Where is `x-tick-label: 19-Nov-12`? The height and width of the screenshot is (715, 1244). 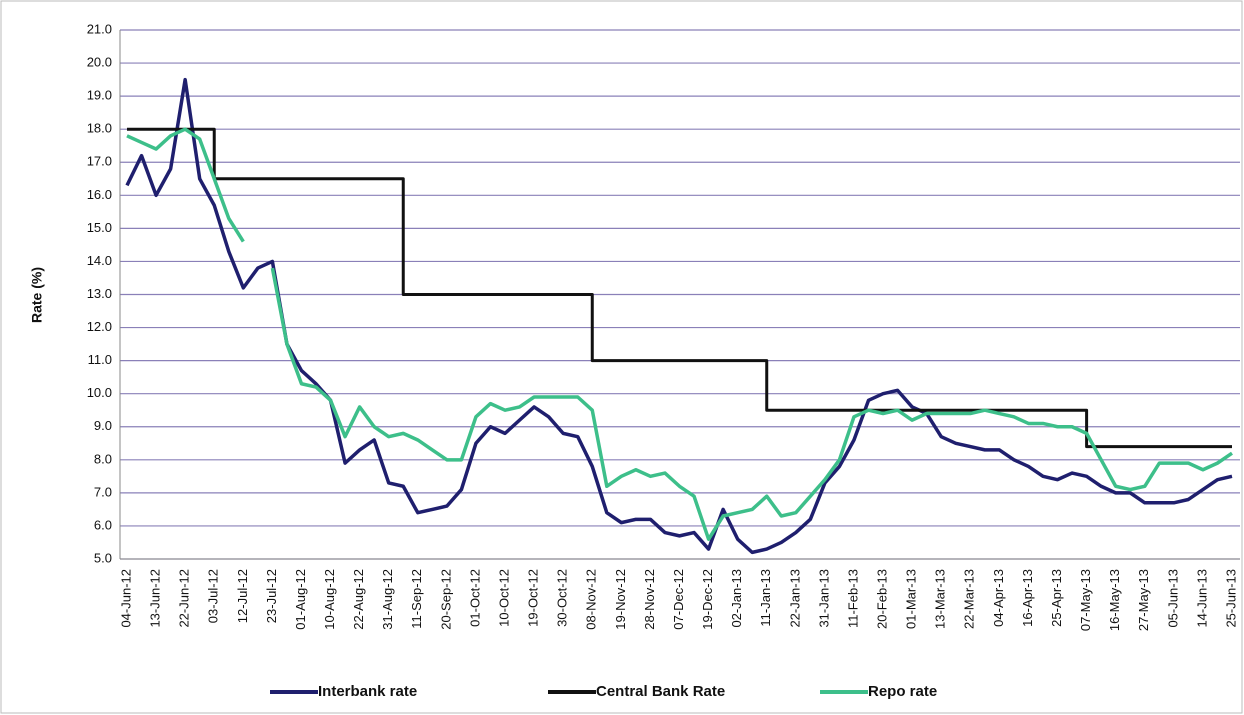 x-tick-label: 19-Nov-12 is located at coordinates (620, 599).